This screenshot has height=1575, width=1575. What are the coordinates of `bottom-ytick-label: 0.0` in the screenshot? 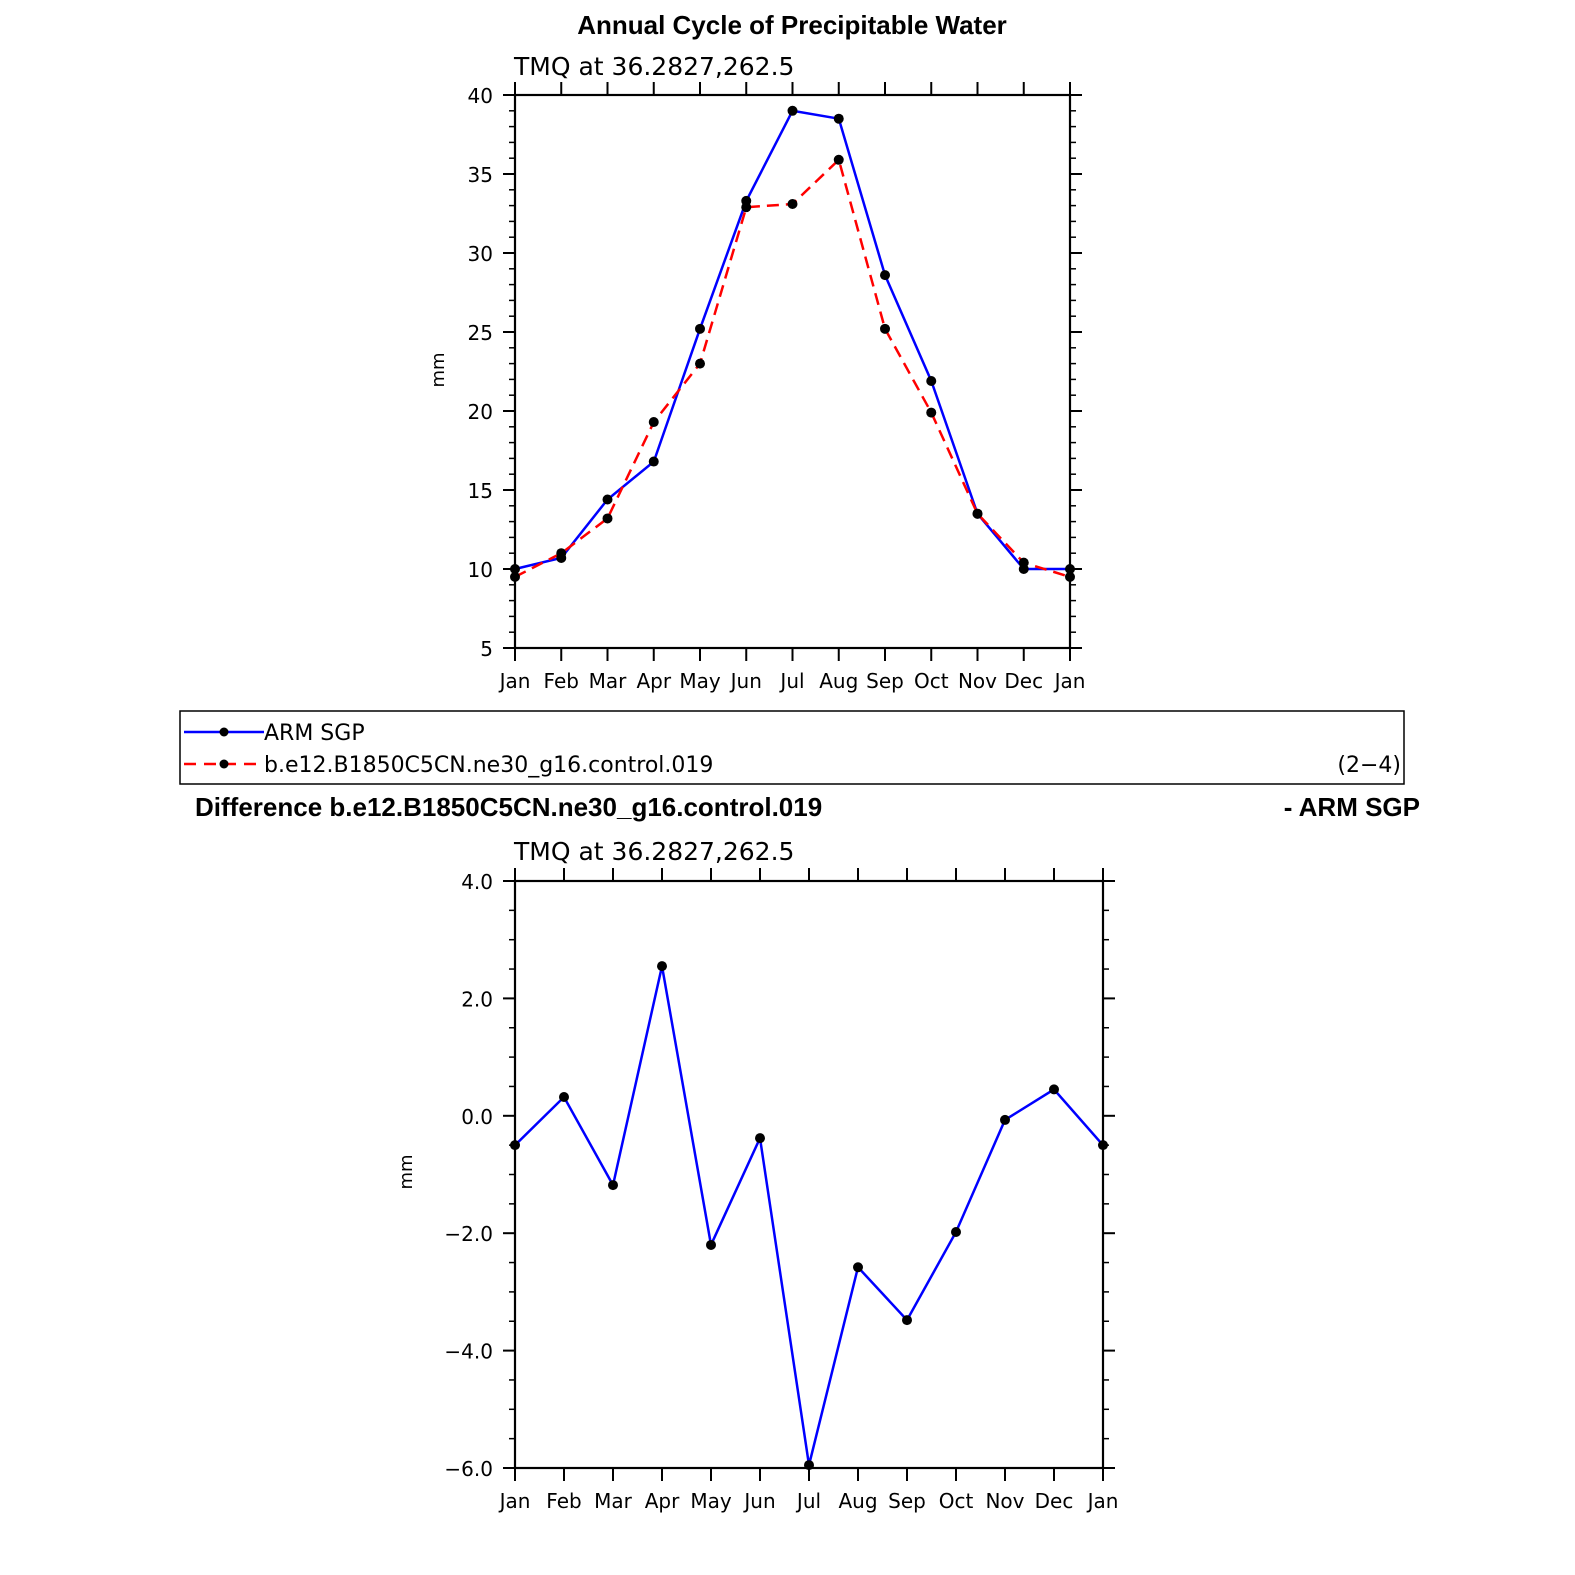 It's located at (477, 1117).